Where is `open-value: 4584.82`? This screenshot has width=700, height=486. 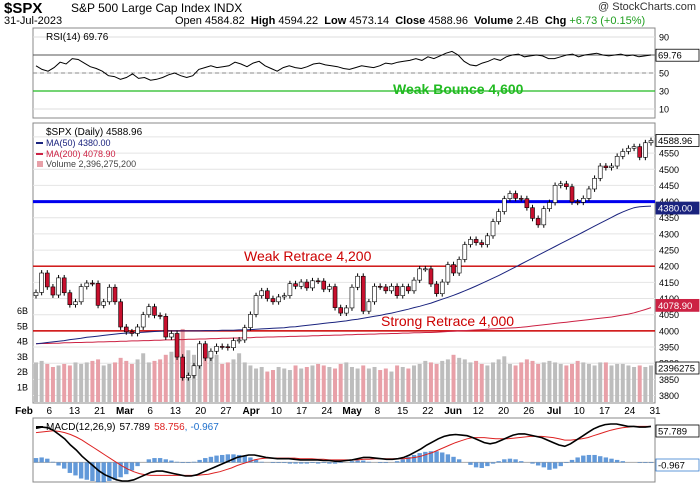
open-value: 4584.82 is located at coordinates (224, 21).